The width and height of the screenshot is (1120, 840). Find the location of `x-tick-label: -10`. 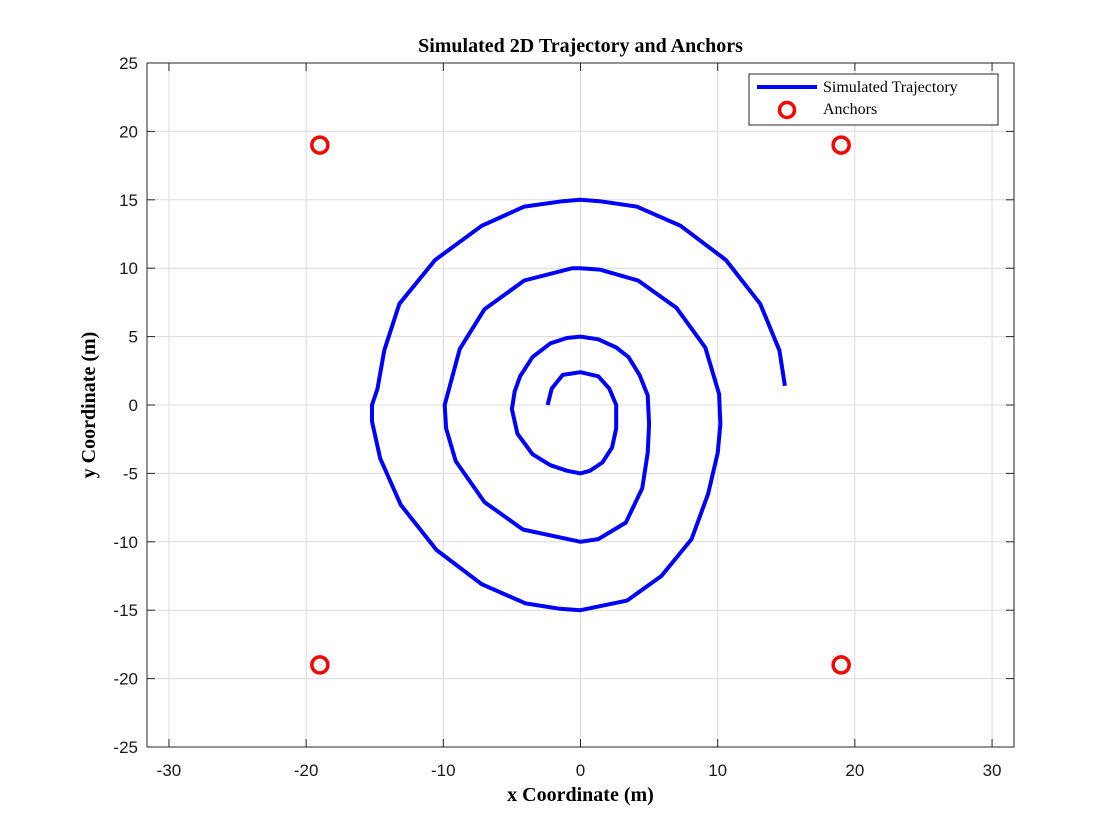

x-tick-label: -10 is located at coordinates (443, 770).